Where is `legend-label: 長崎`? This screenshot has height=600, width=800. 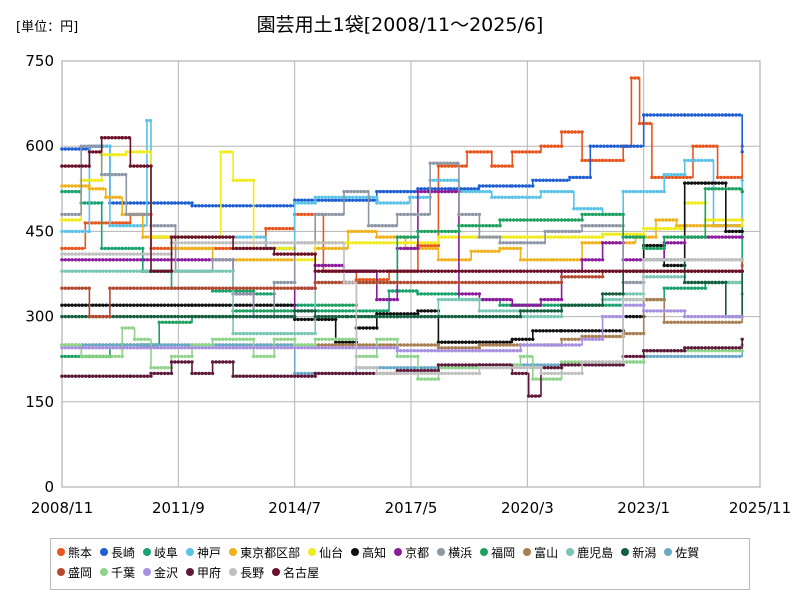
legend-label: 長崎 is located at coordinates (123, 552).